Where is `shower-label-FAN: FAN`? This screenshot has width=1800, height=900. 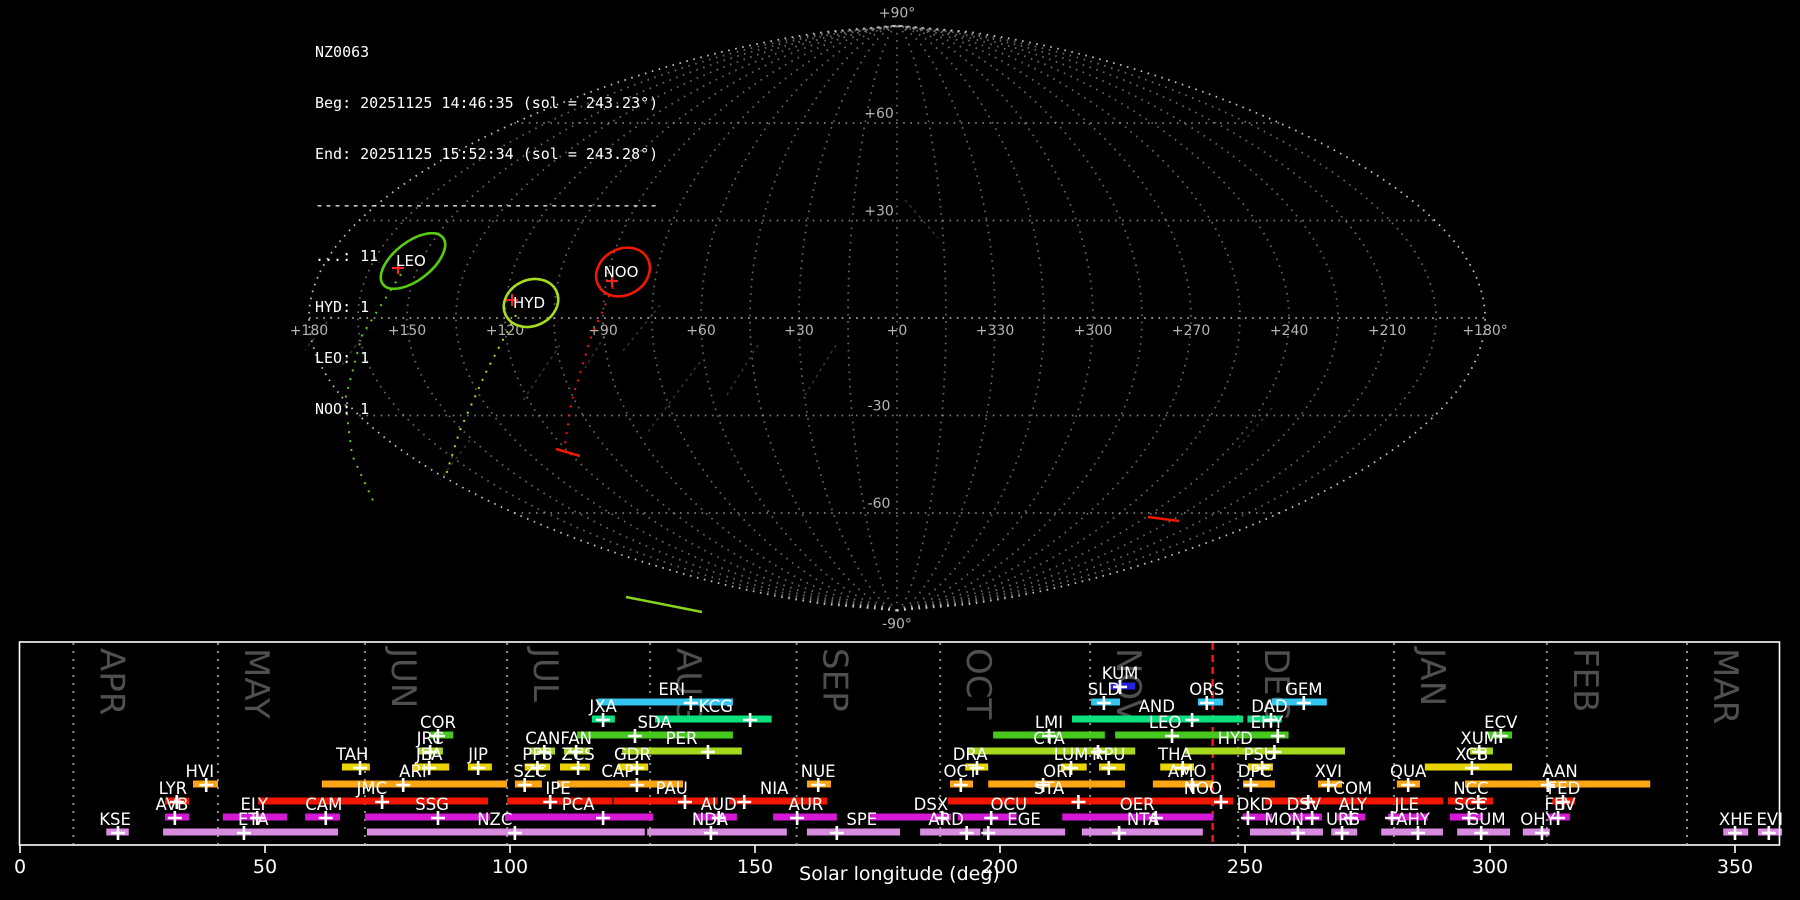 shower-label-FAN: FAN is located at coordinates (576, 738).